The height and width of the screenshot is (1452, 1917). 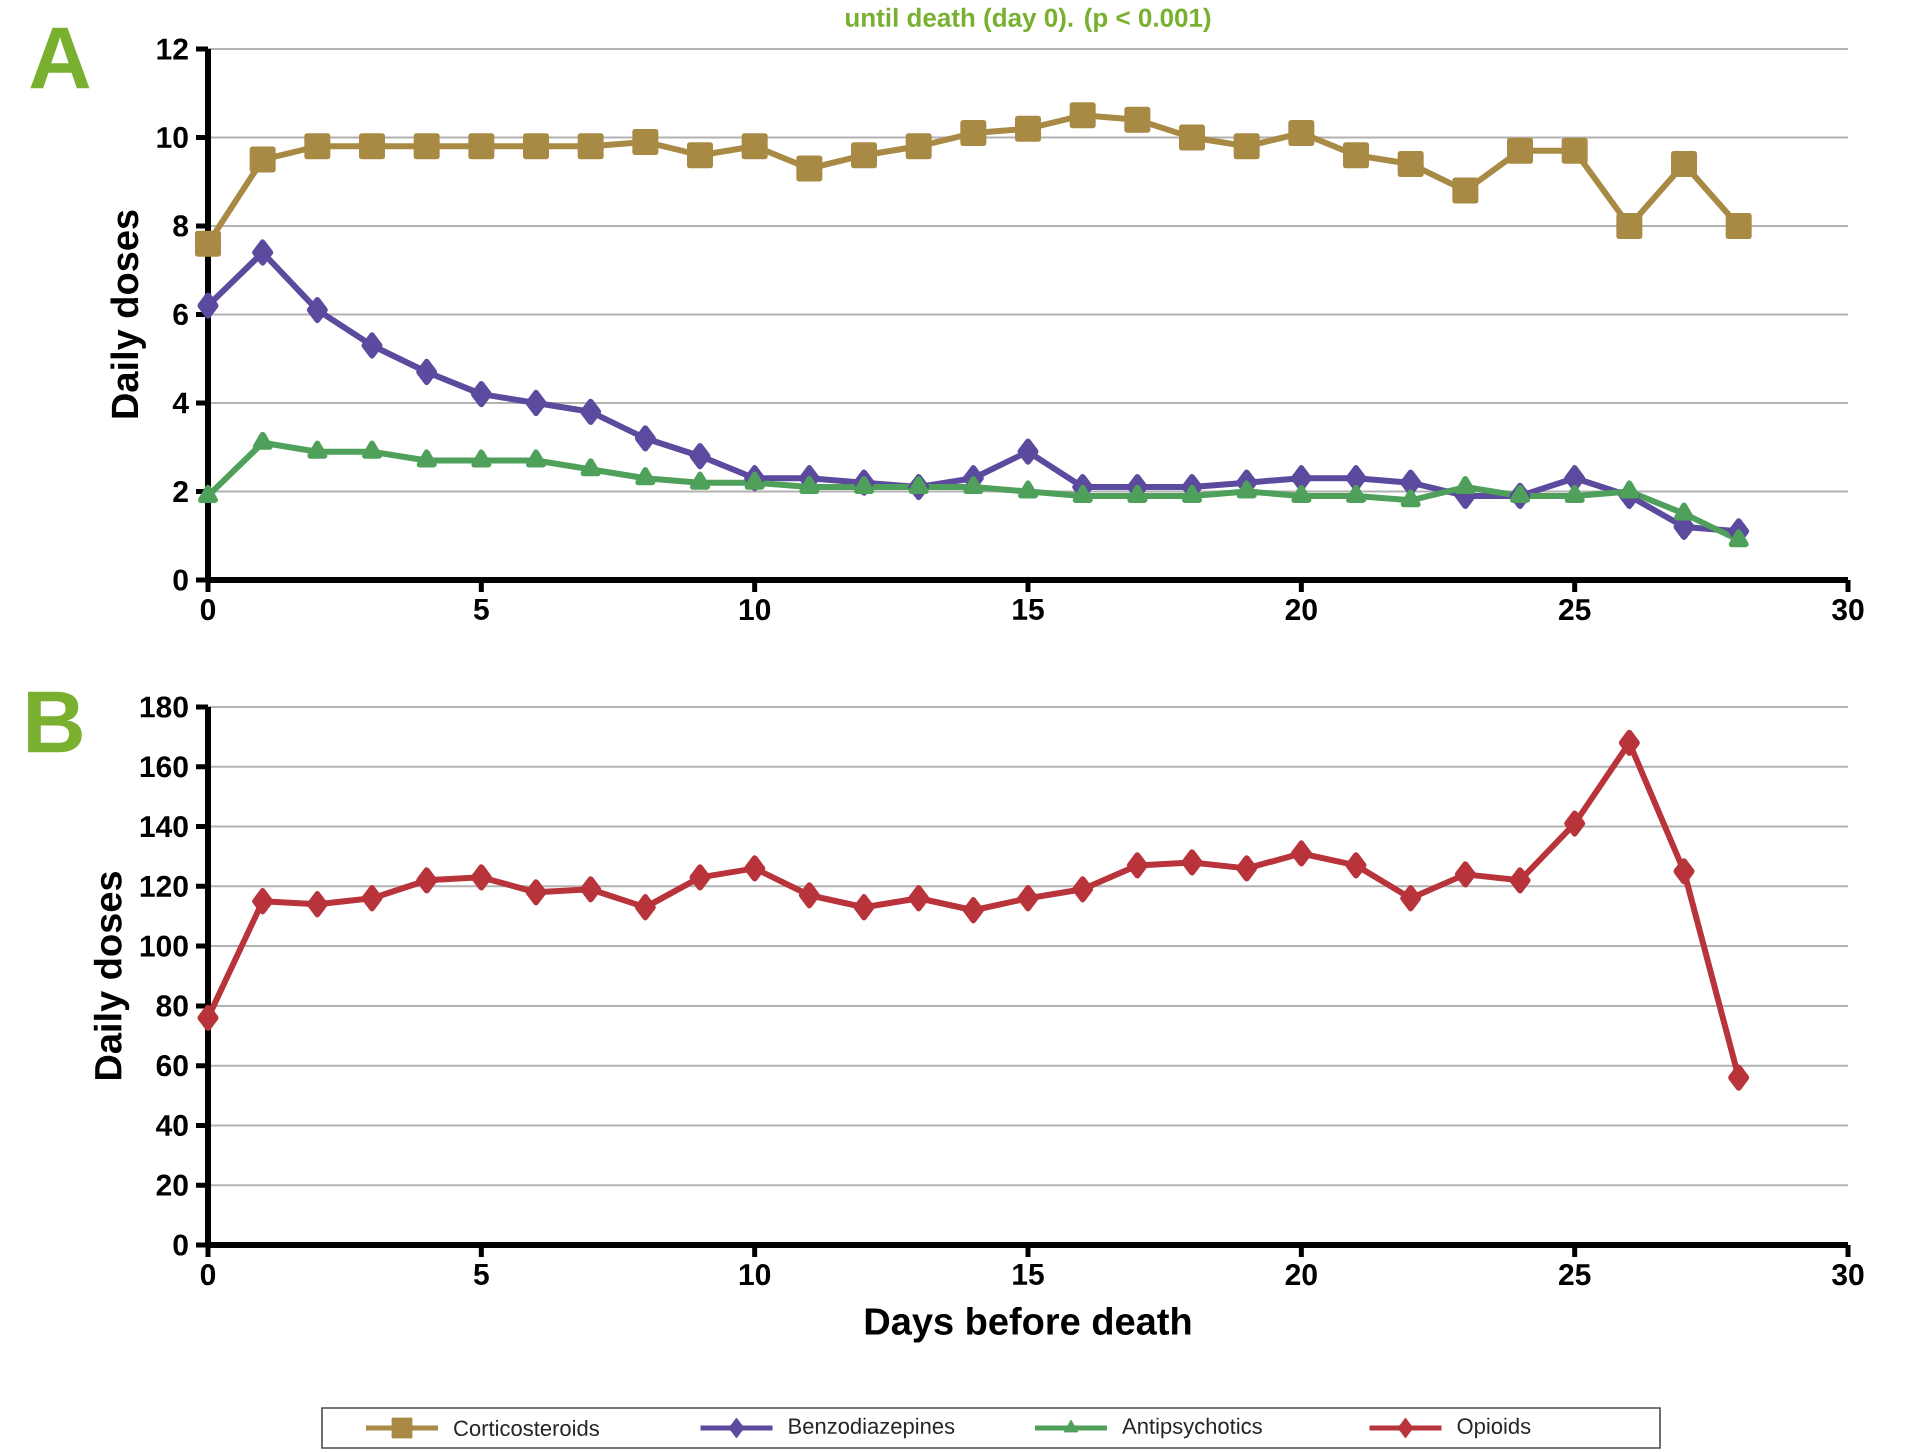 What do you see at coordinates (180, 403) in the screenshot?
I see `y-tick-label: 4` at bounding box center [180, 403].